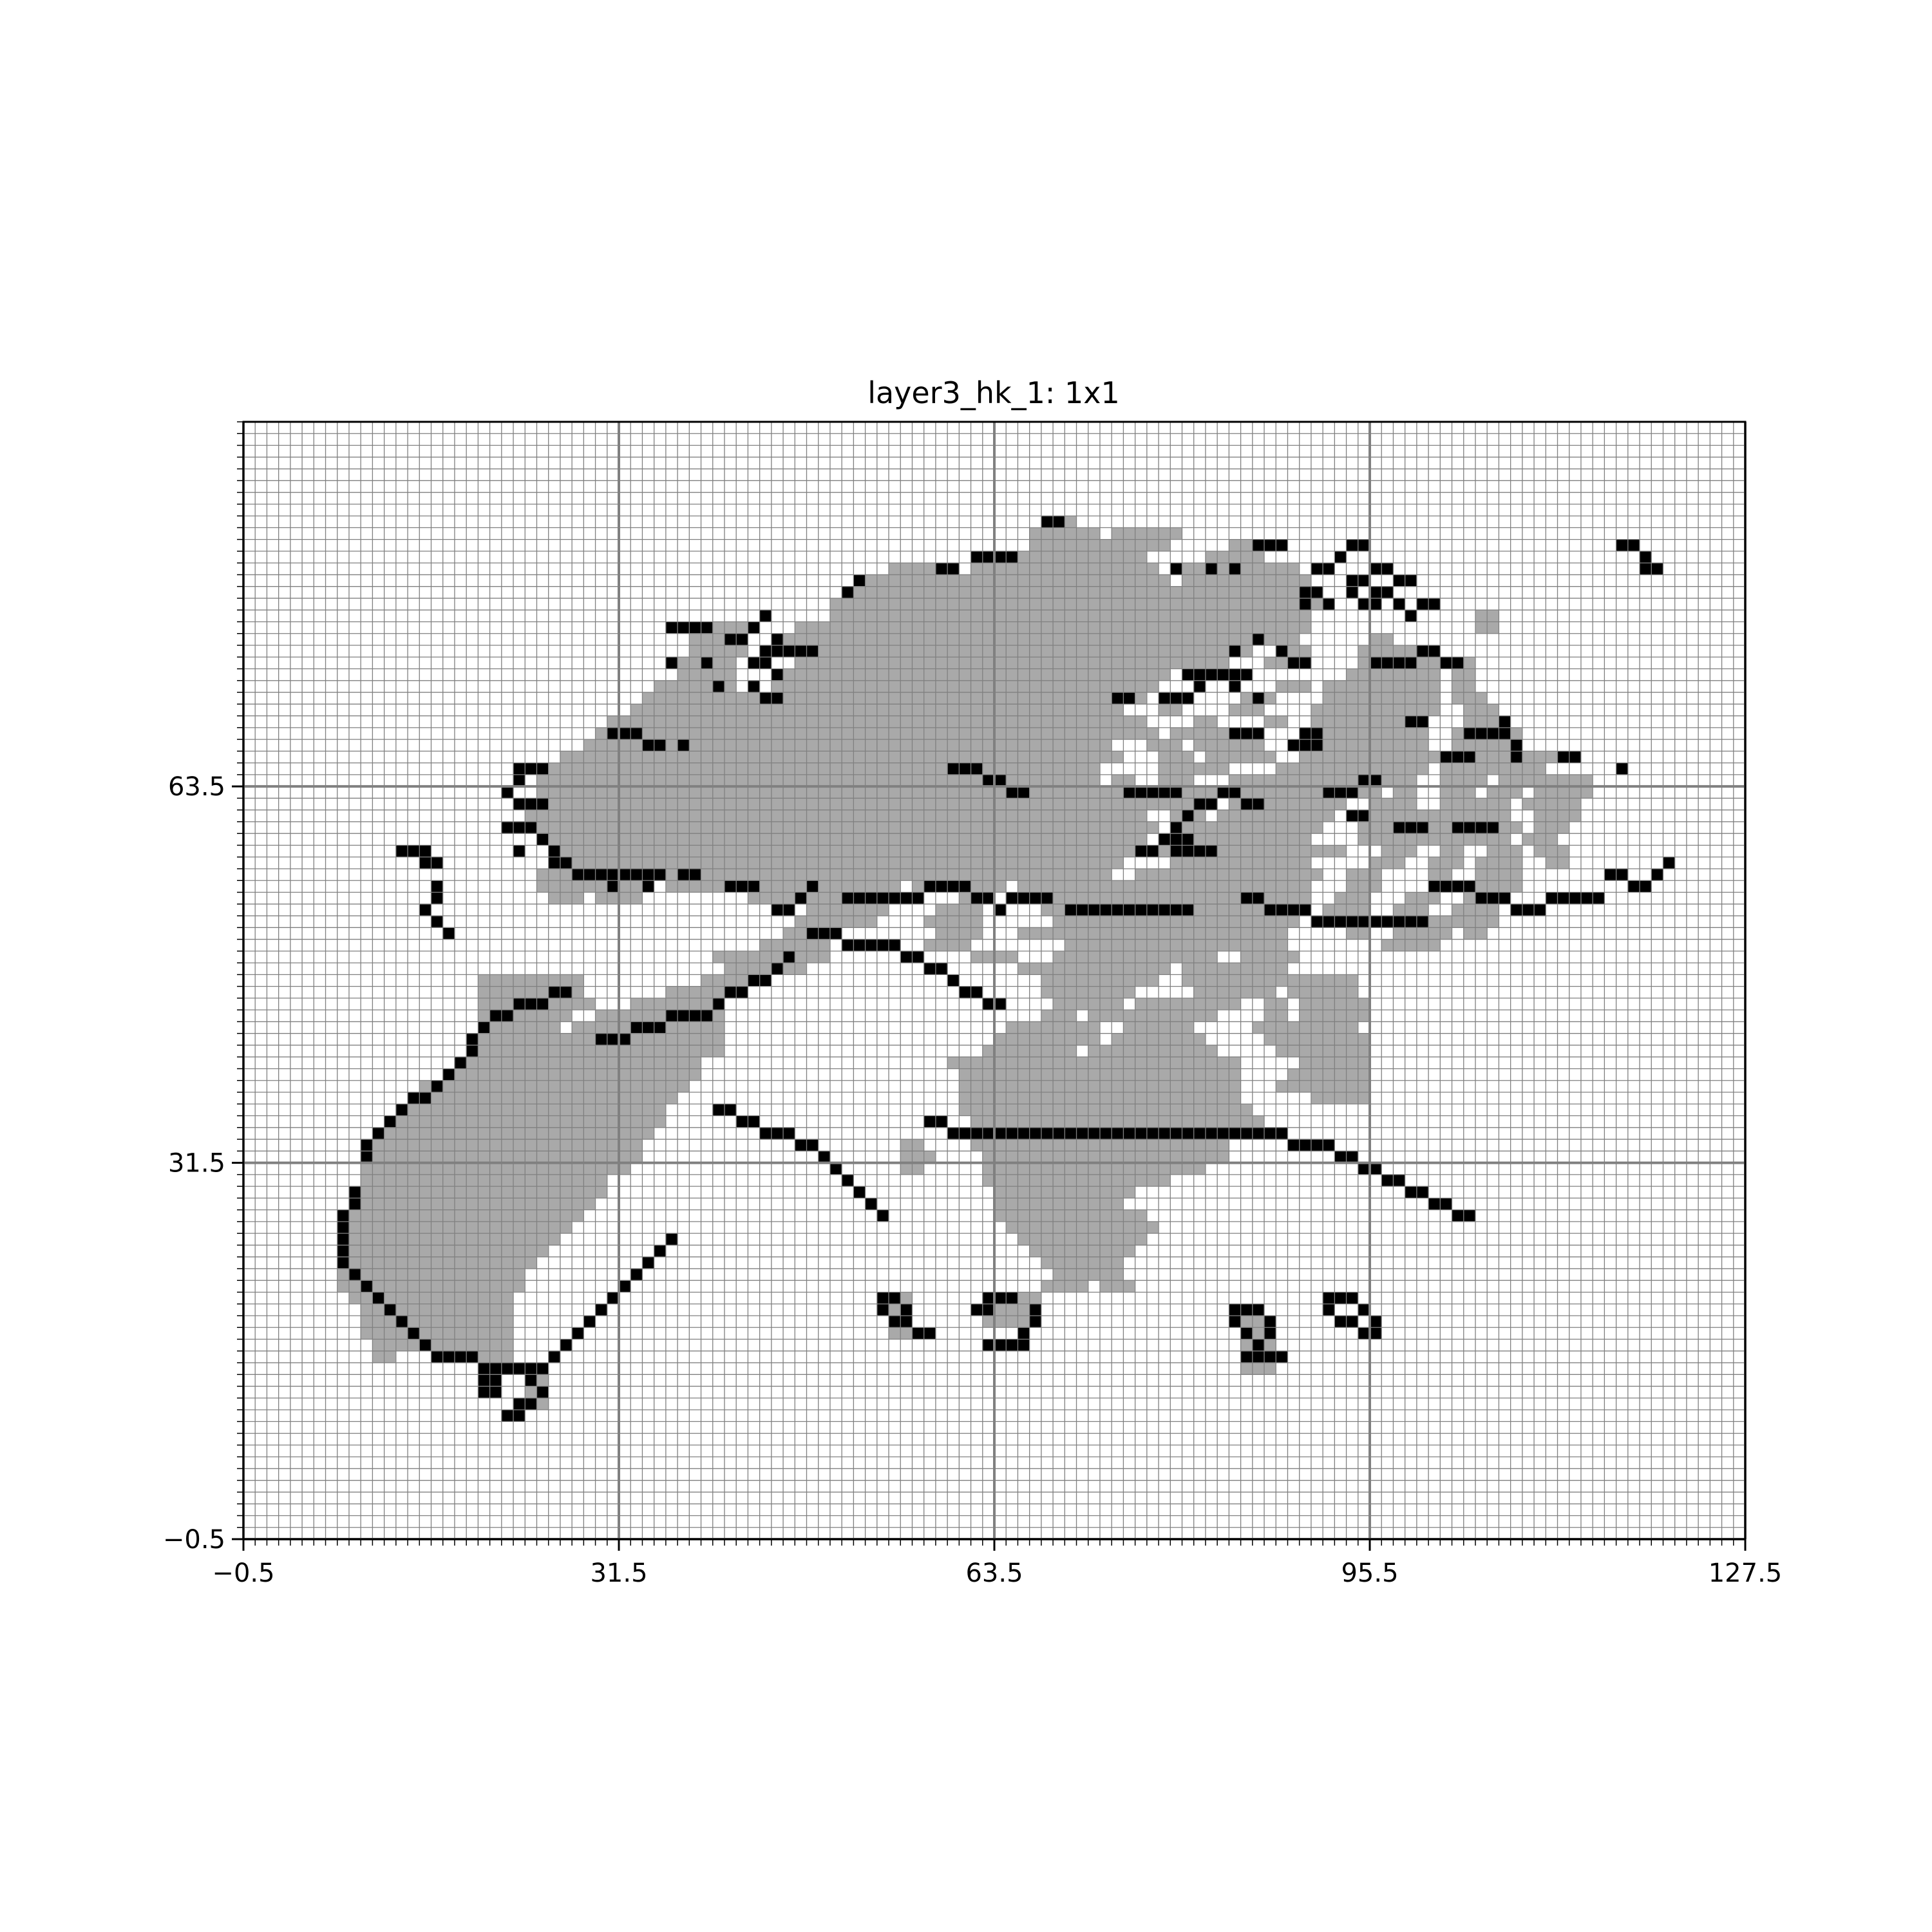 The width and height of the screenshot is (1932, 1932). Describe the element at coordinates (194, 1540) in the screenshot. I see `y-tick-label: −0.5` at that location.